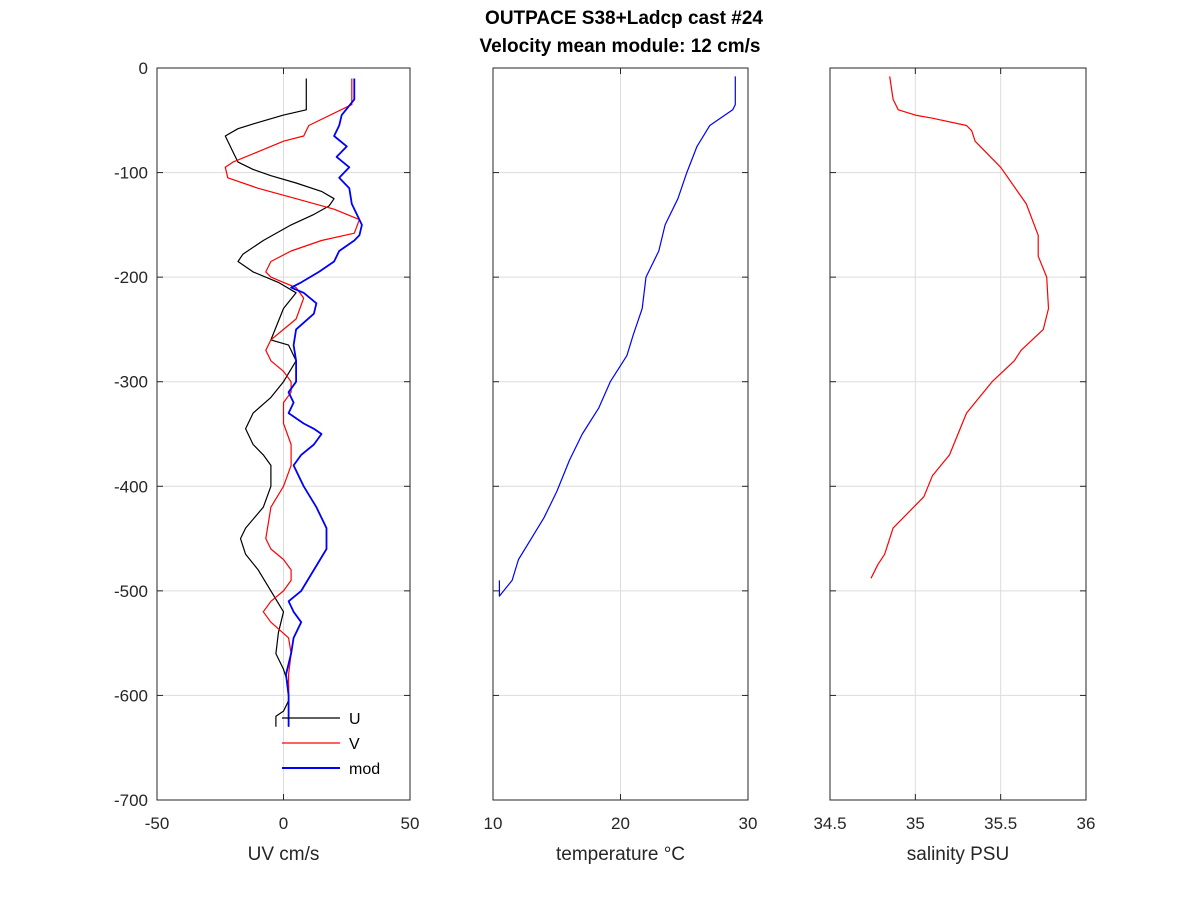  Describe the element at coordinates (493, 823) in the screenshot. I see `x-tick-label: 10` at that location.